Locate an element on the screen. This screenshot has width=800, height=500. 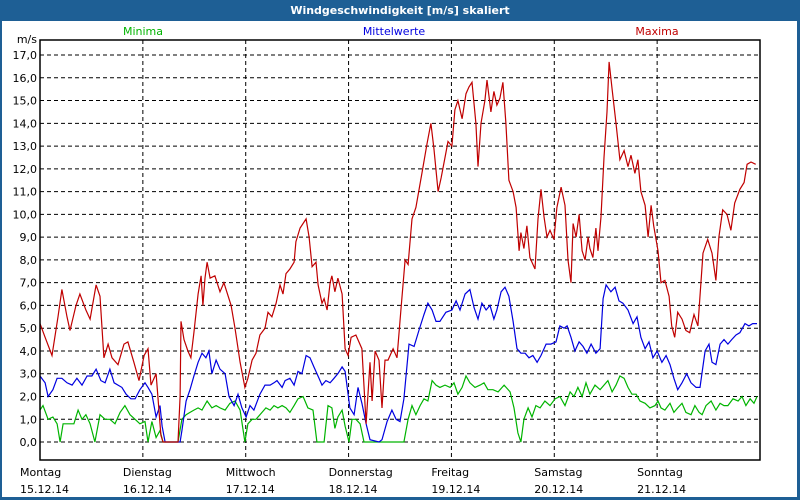
y-tick-label: 10,0 is located at coordinates (25, 214).